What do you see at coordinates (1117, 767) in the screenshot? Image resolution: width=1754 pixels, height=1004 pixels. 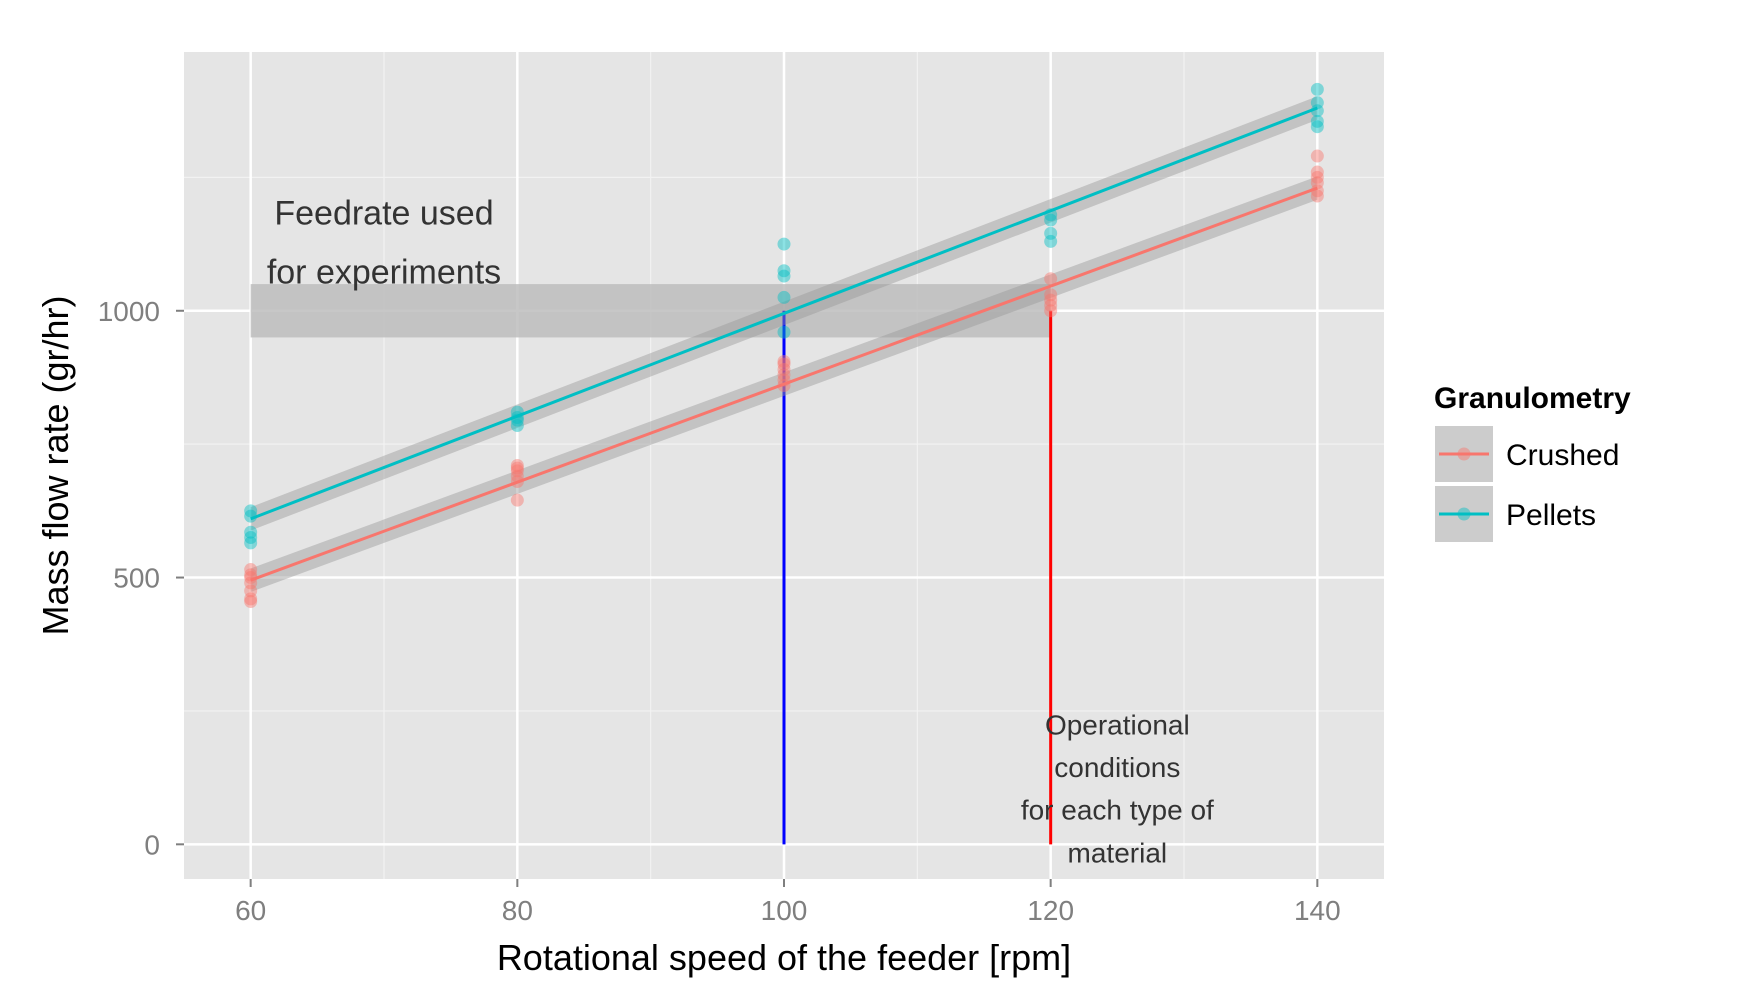 I see `annotation-2-line: conditions` at bounding box center [1117, 767].